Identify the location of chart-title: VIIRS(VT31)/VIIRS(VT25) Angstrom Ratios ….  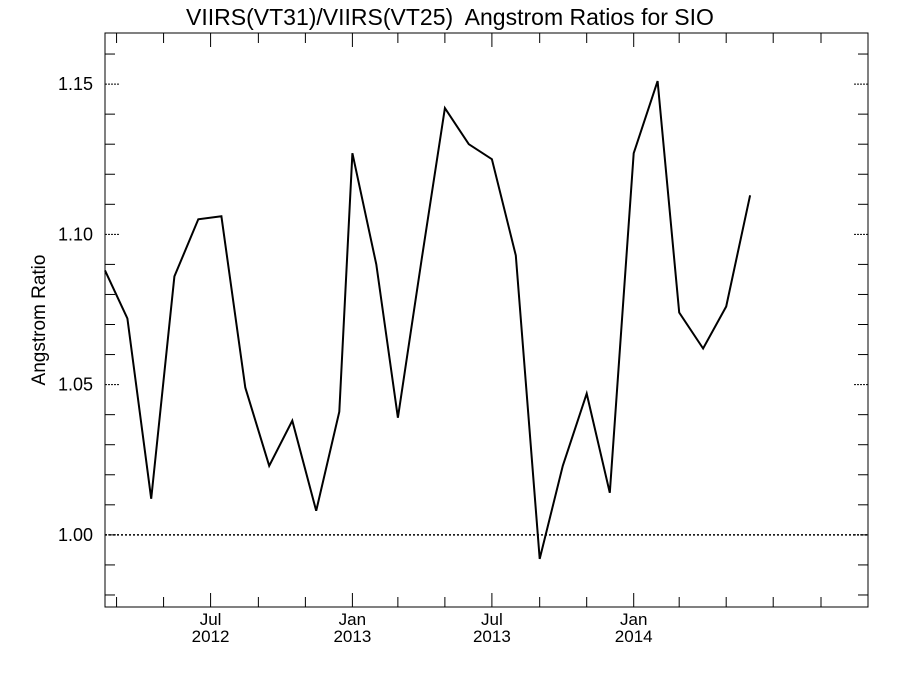
(450, 17).